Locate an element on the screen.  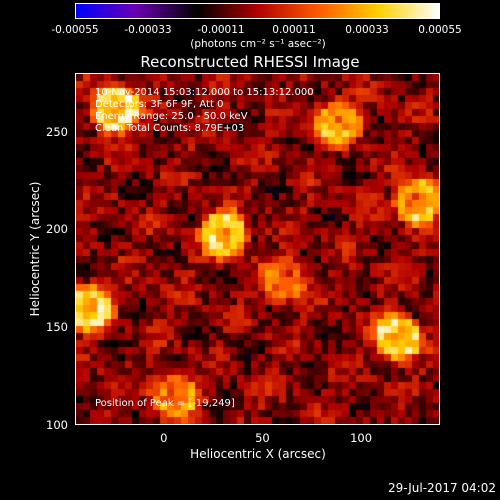
y-axis-label: Heliocentric Y (arcsec) is located at coordinates (35, 249).